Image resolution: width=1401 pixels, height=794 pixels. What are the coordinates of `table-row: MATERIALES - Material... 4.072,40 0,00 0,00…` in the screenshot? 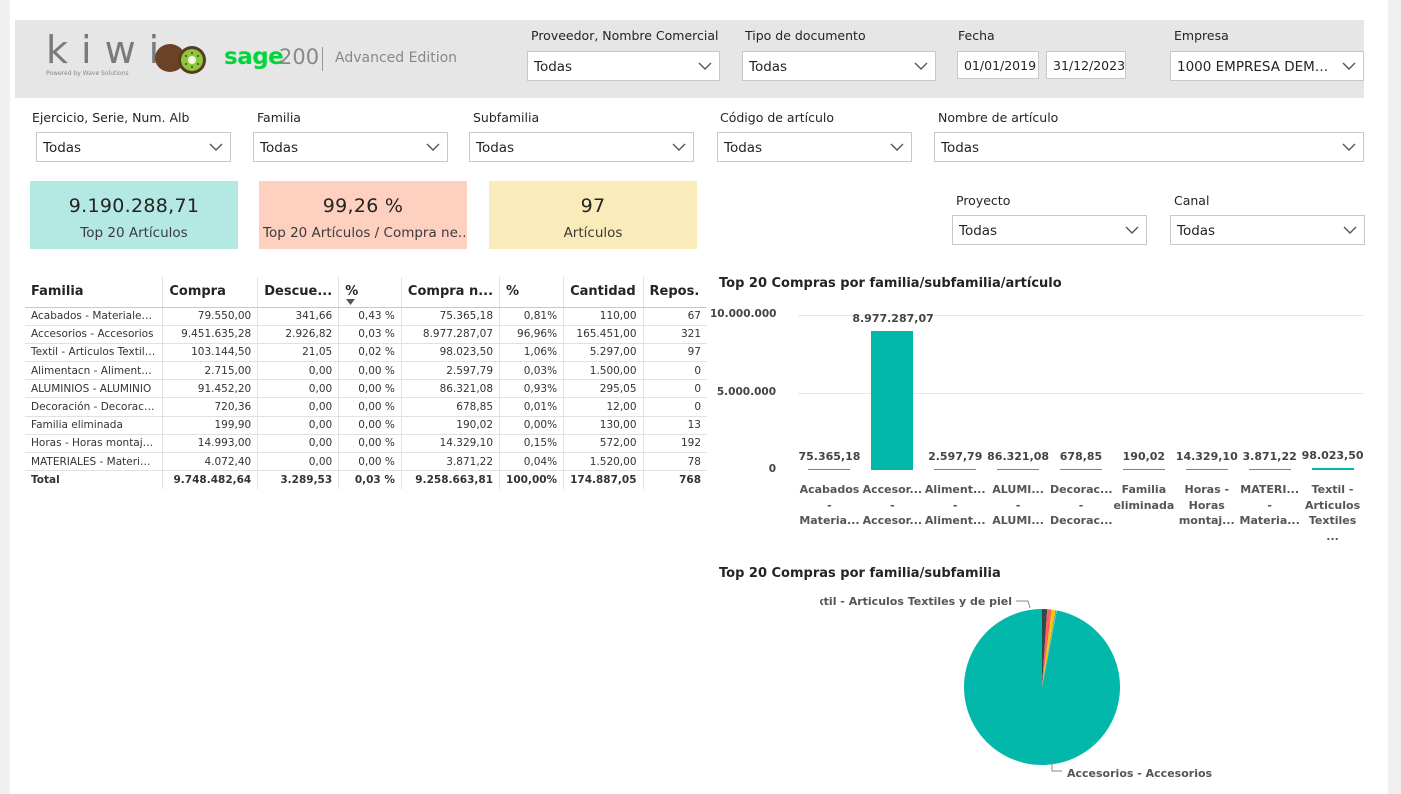 It's located at (366, 462).